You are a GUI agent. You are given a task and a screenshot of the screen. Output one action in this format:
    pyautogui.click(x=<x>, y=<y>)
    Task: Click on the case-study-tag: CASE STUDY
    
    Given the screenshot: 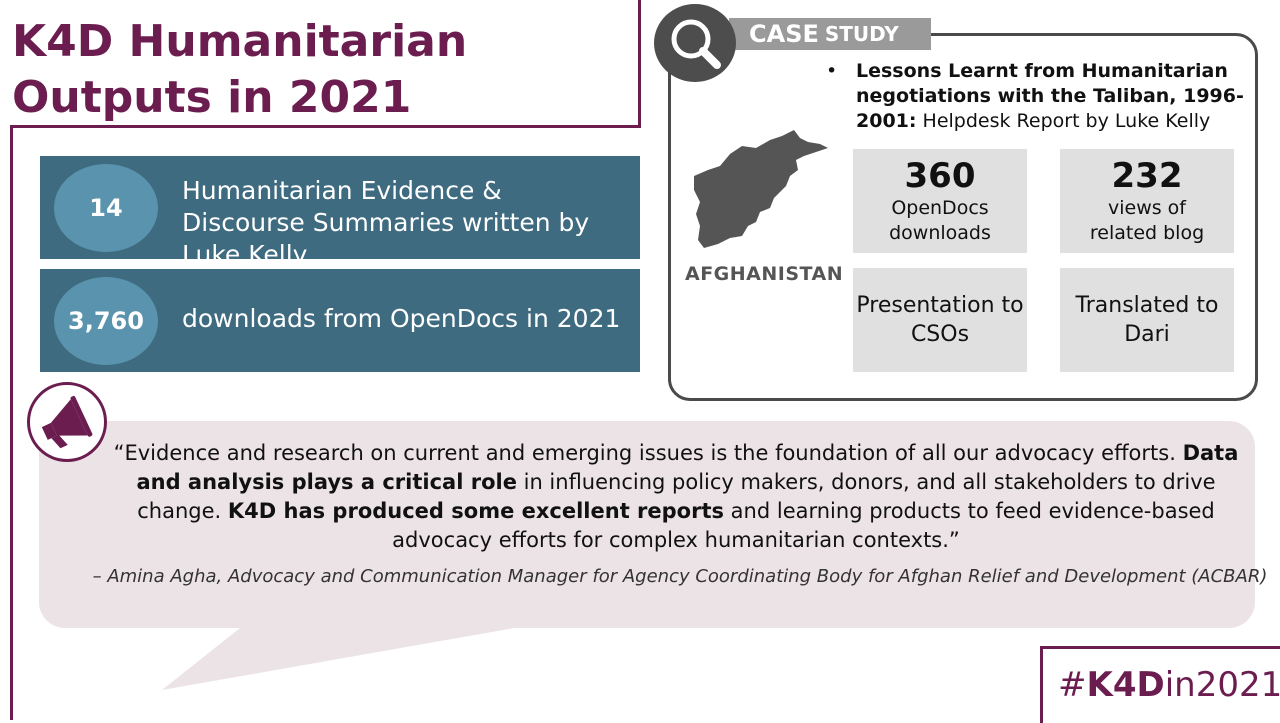 What is the action you would take?
    pyautogui.click(x=830, y=34)
    